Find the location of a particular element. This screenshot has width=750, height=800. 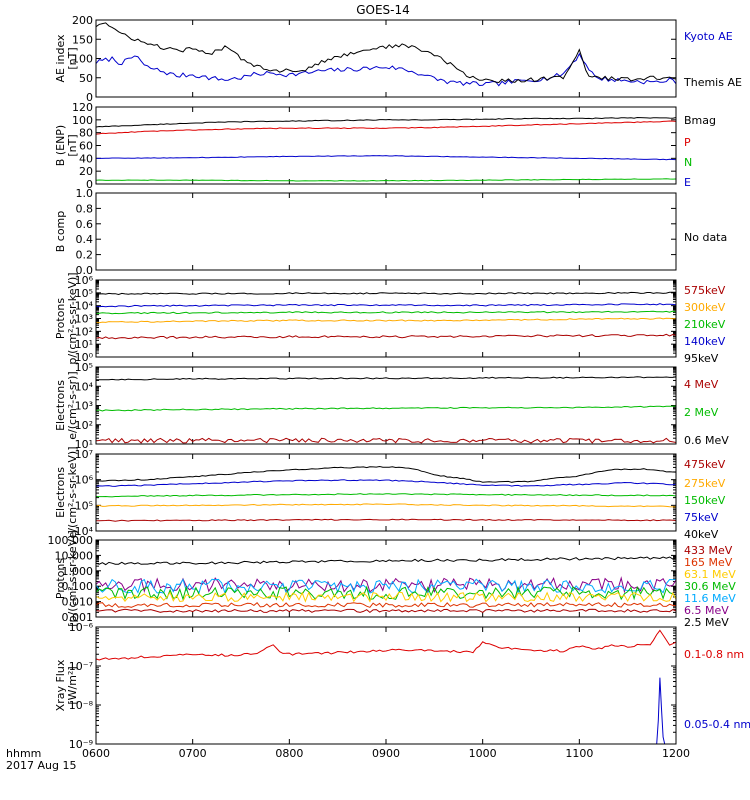

y-tick-label: 1.000 is located at coordinates (78, 571).